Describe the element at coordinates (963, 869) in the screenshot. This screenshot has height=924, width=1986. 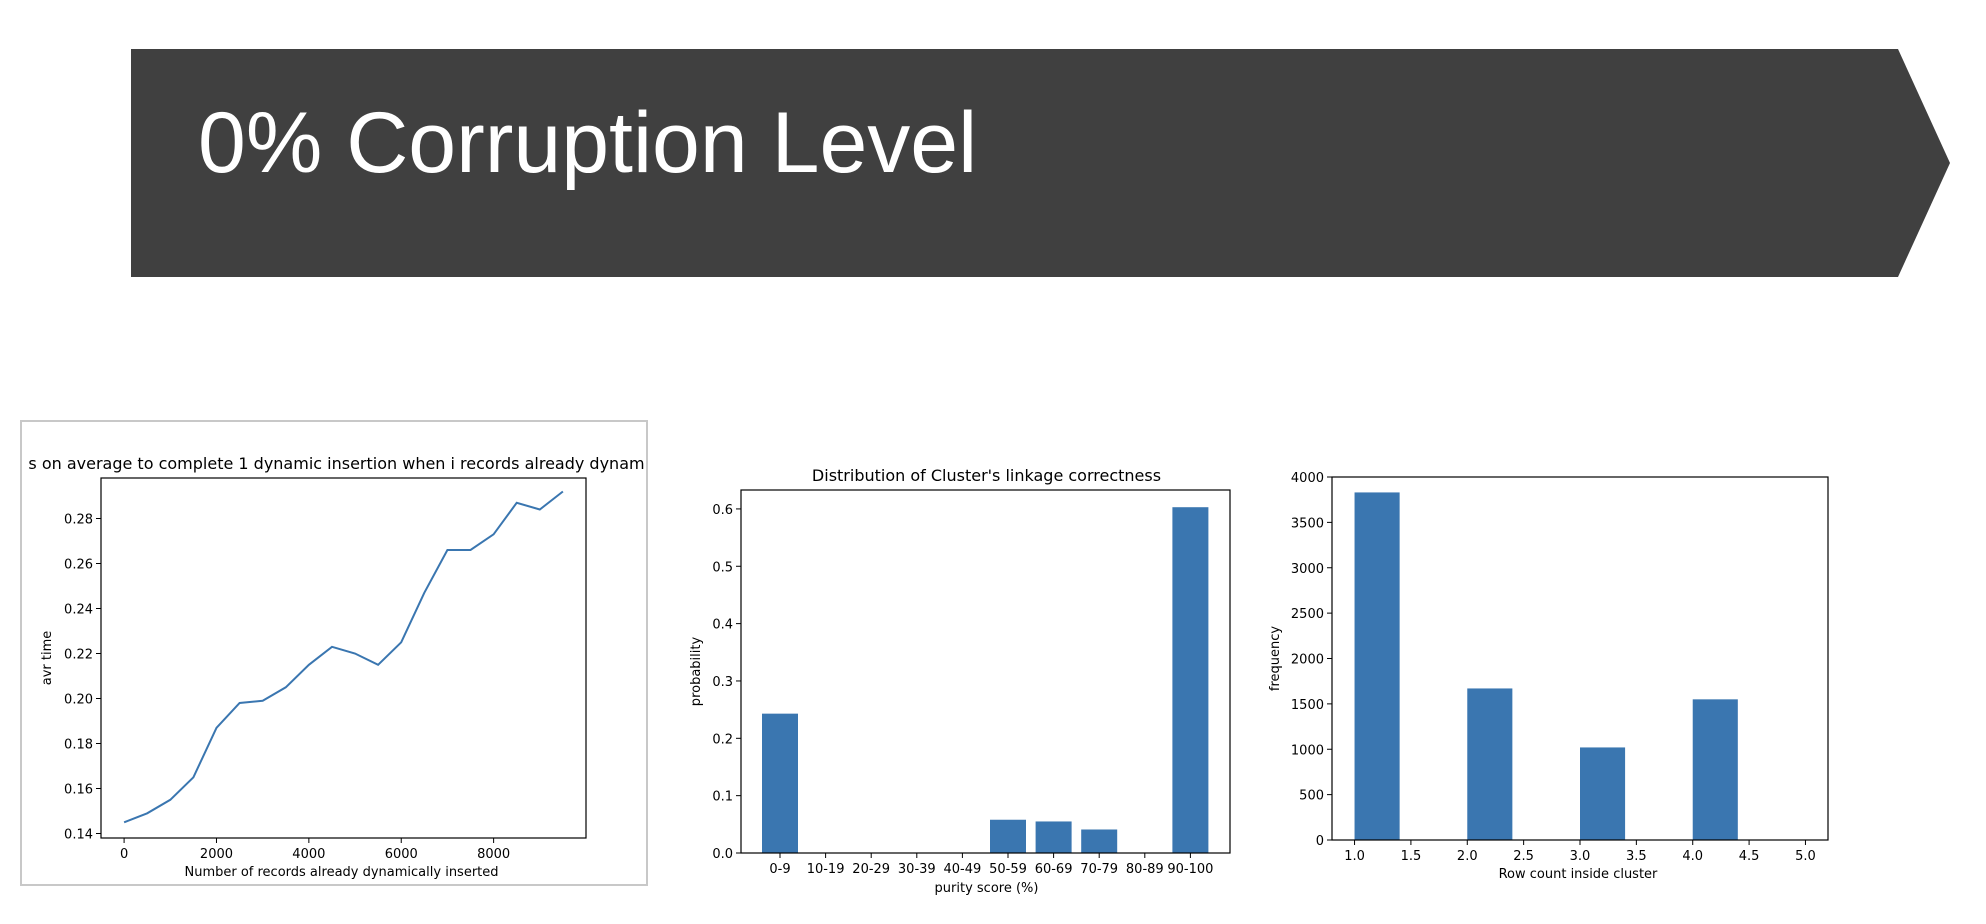
I see `x-tick-label: 40-49` at that location.